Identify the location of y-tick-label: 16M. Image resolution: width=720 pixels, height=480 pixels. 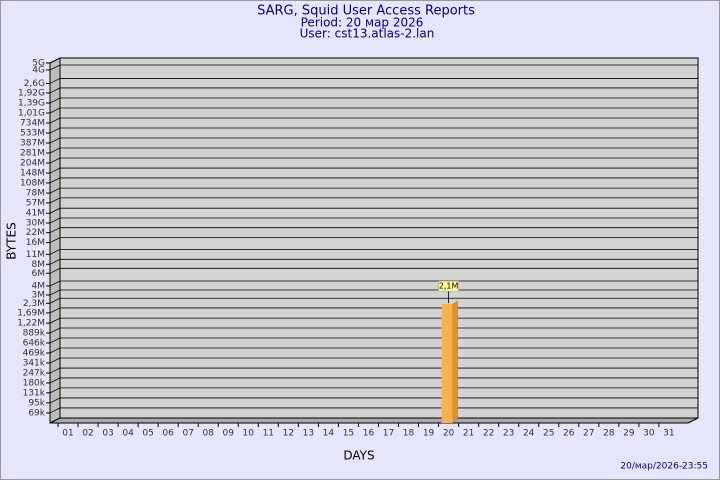
(35, 243).